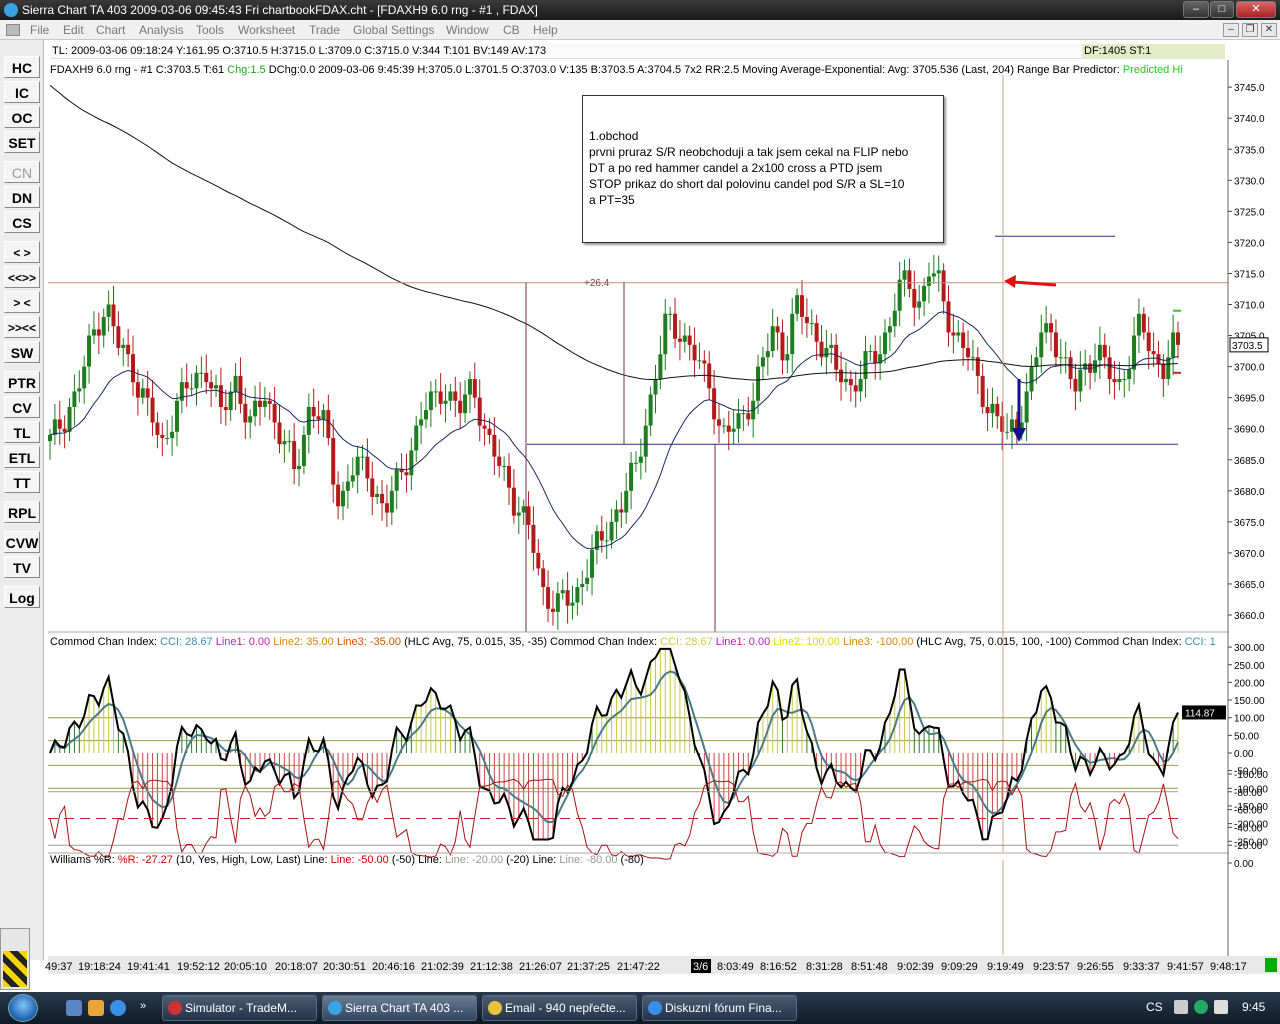  Describe the element at coordinates (1256, 9) in the screenshot. I see `close-button: ✕` at that location.